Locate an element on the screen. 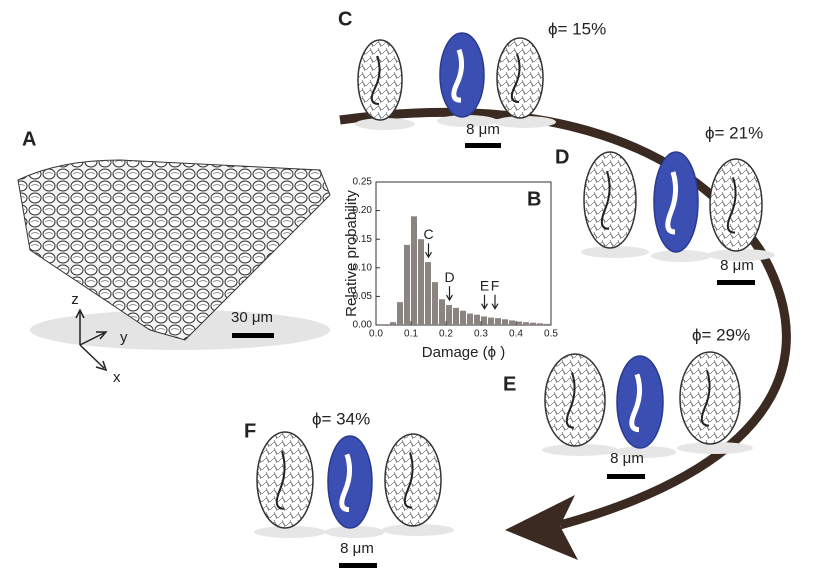 The image size is (831, 578). panel-label: A is located at coordinates (29, 139).